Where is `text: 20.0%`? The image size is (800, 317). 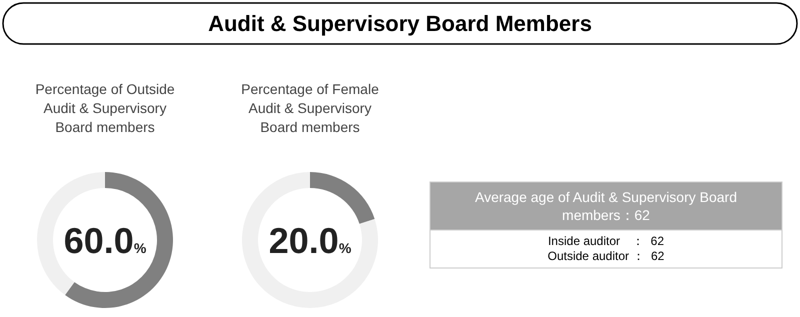 text: 20.0% is located at coordinates (310, 240).